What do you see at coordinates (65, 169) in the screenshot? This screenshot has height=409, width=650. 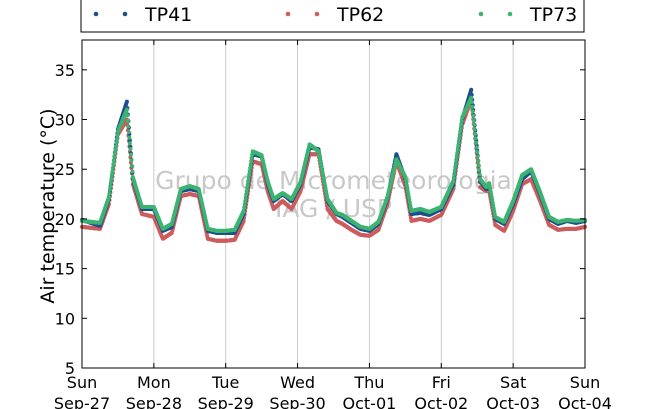 I see `y-tick-label: 25` at bounding box center [65, 169].